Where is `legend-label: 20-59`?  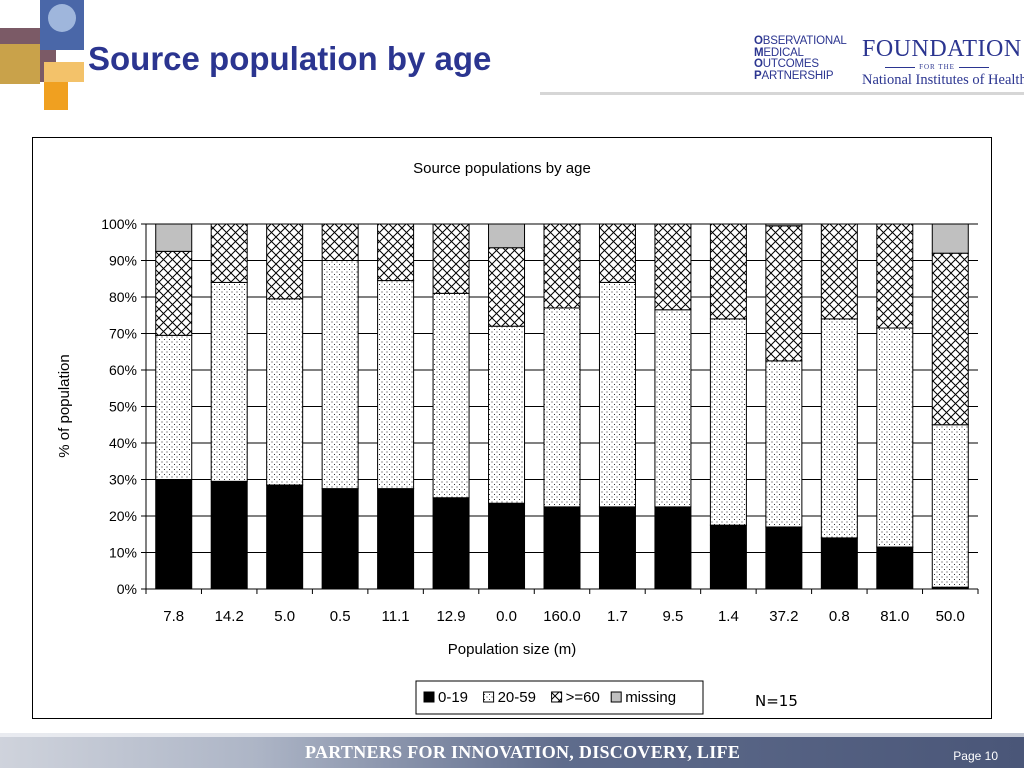
legend-label: 20-59 is located at coordinates (517, 697).